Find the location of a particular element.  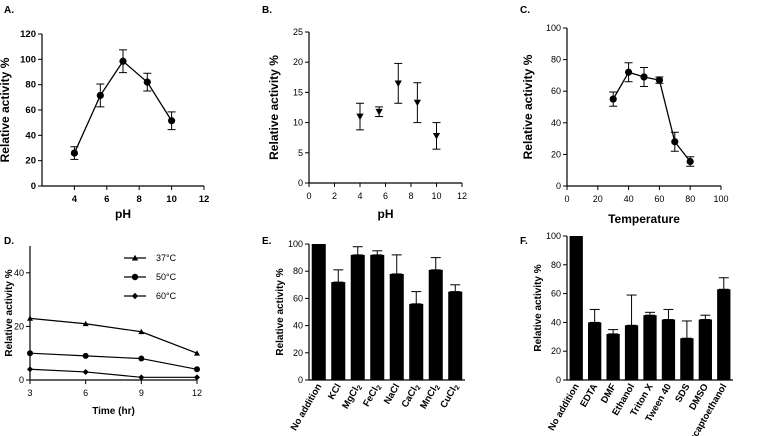

panel-e-label: E. is located at coordinates (267, 241).